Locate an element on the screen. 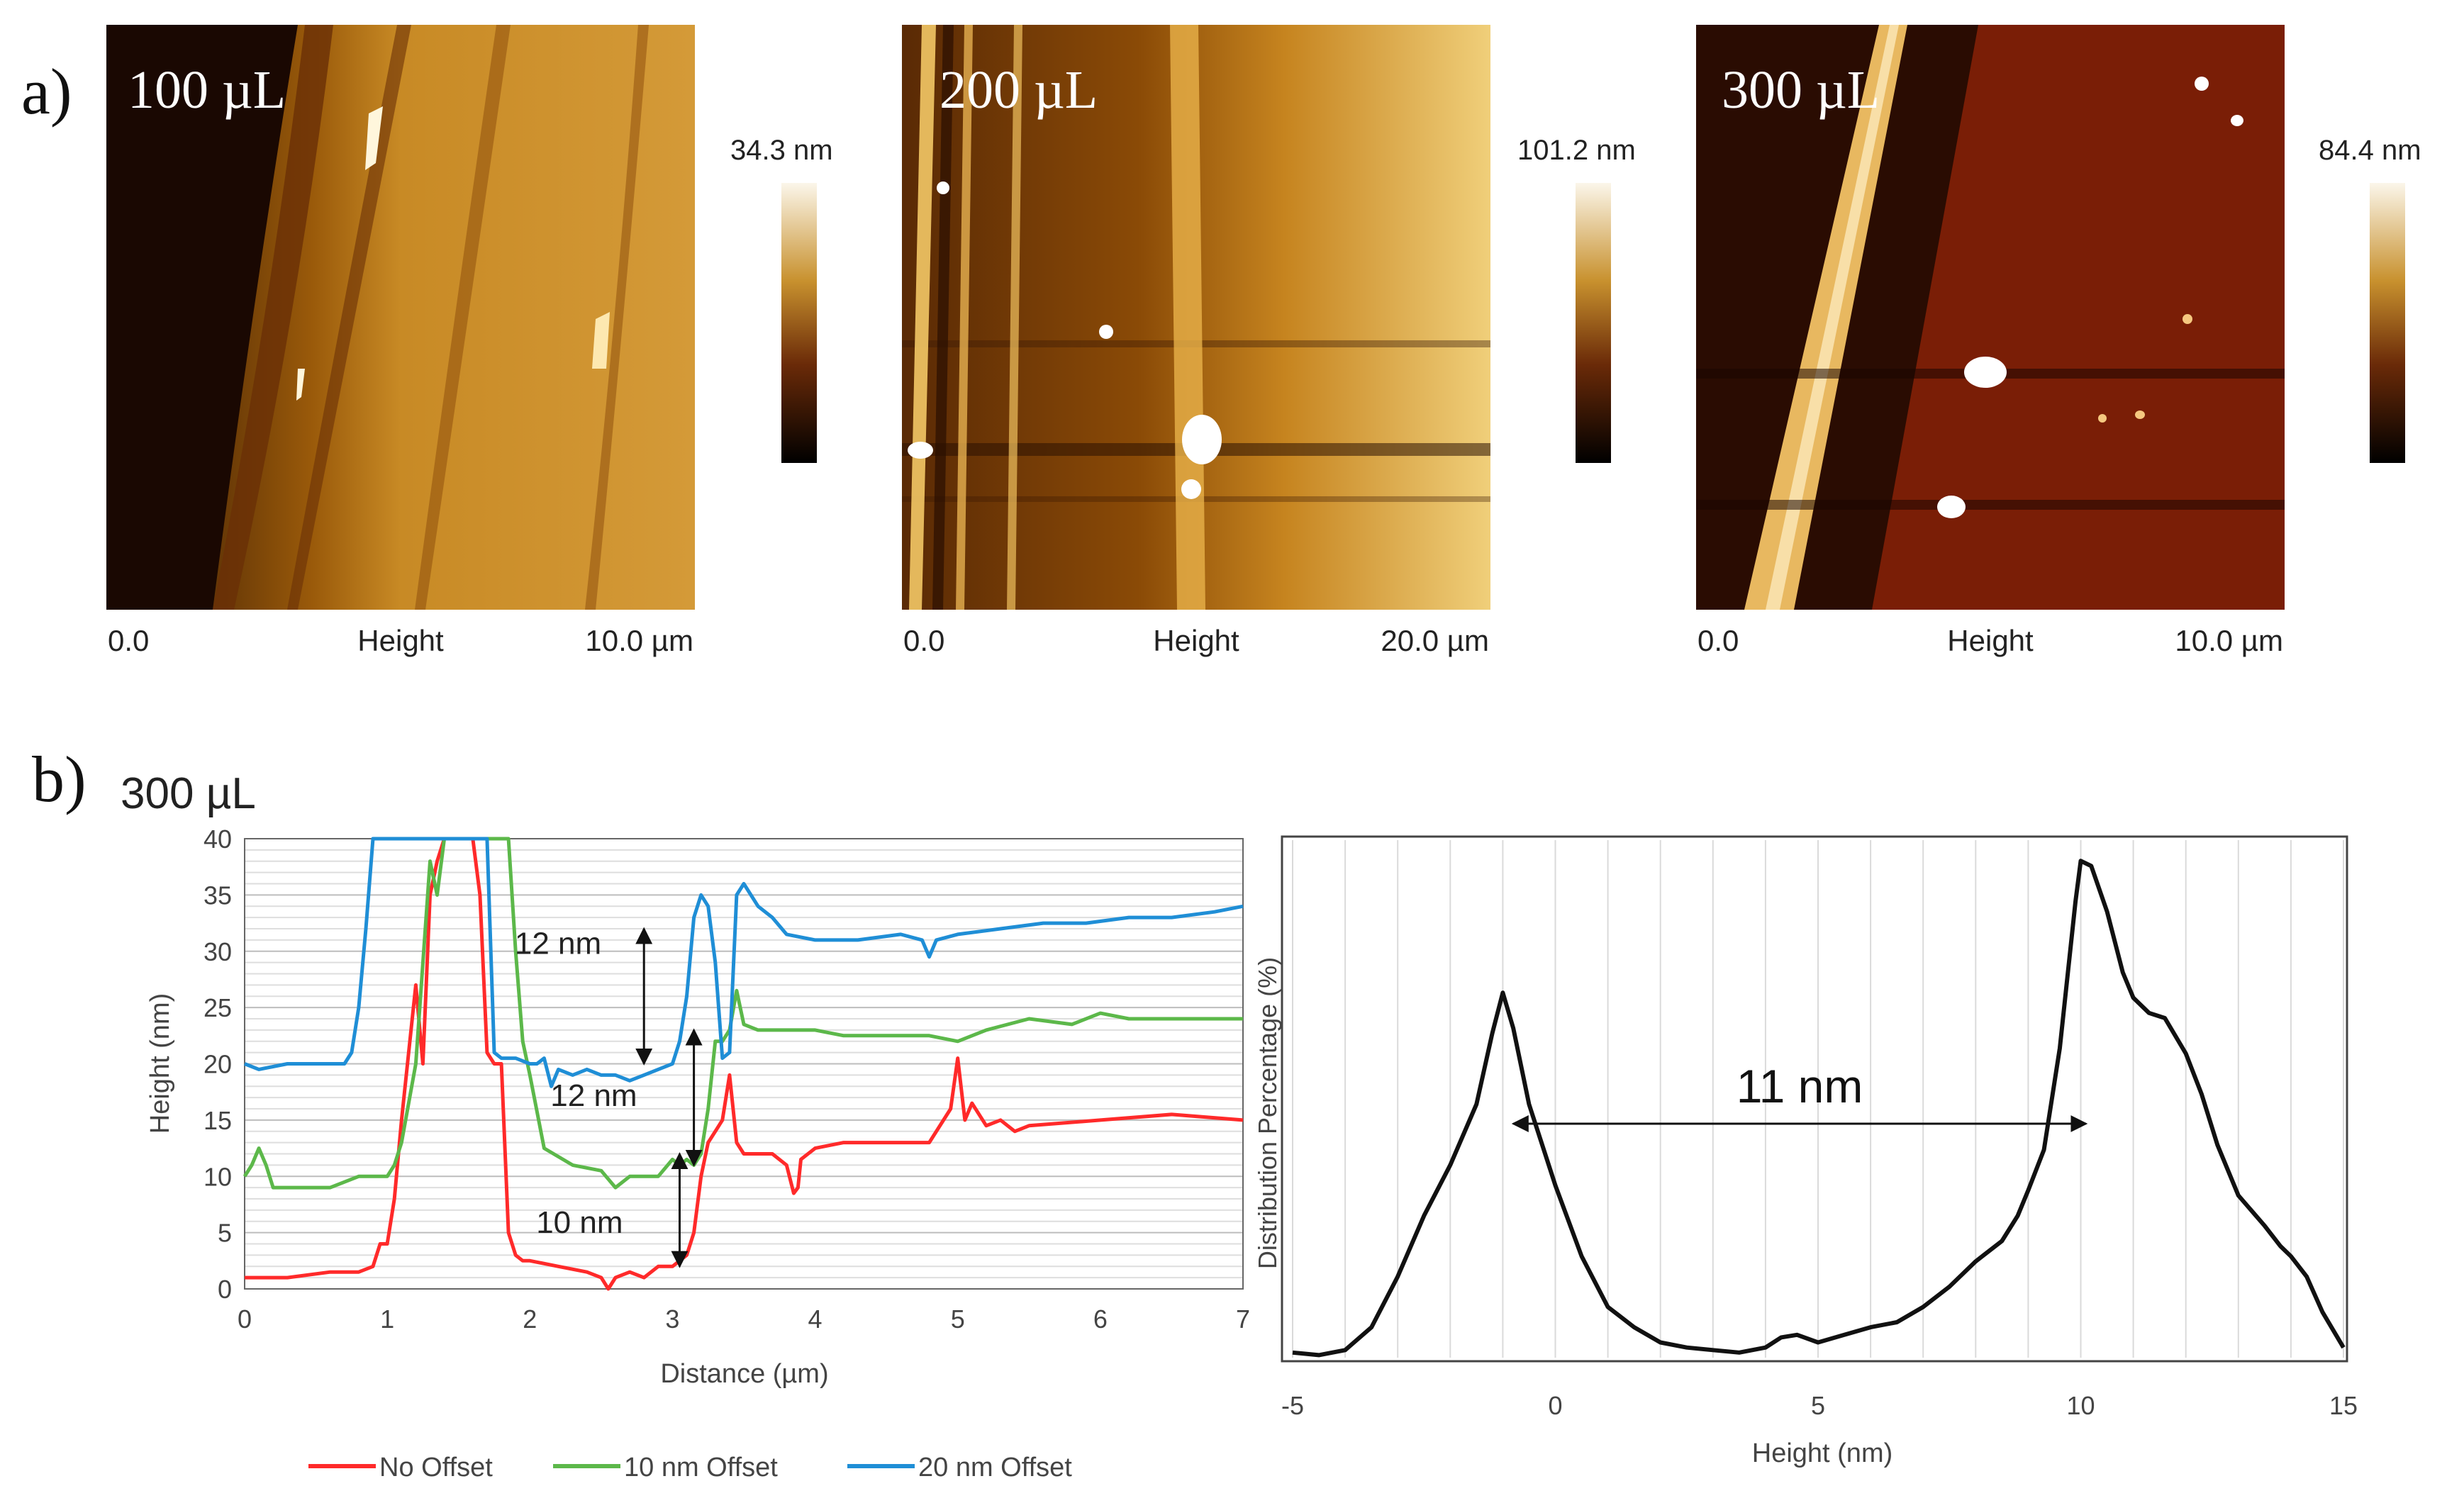 The image size is (2464, 1503). distribution-y-axis-label: Distribution Percentage (%) is located at coordinates (1267, 1113).